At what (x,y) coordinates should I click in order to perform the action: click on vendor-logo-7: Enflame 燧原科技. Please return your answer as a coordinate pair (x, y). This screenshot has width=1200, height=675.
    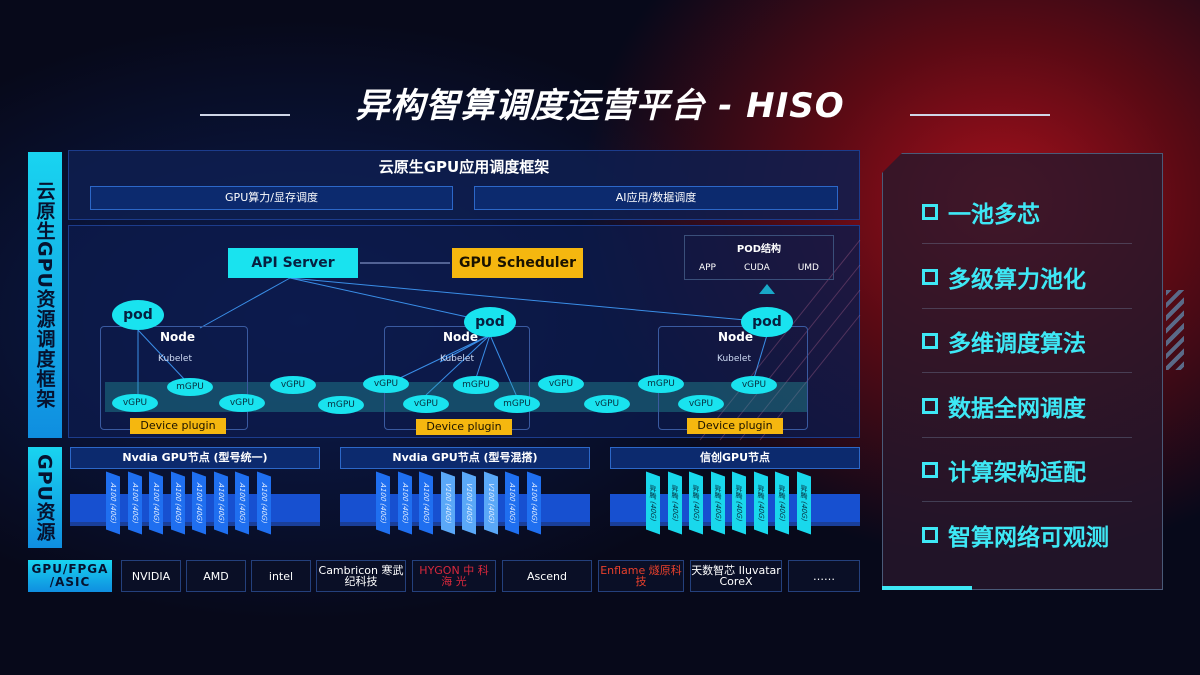
    Looking at the image, I should click on (641, 576).